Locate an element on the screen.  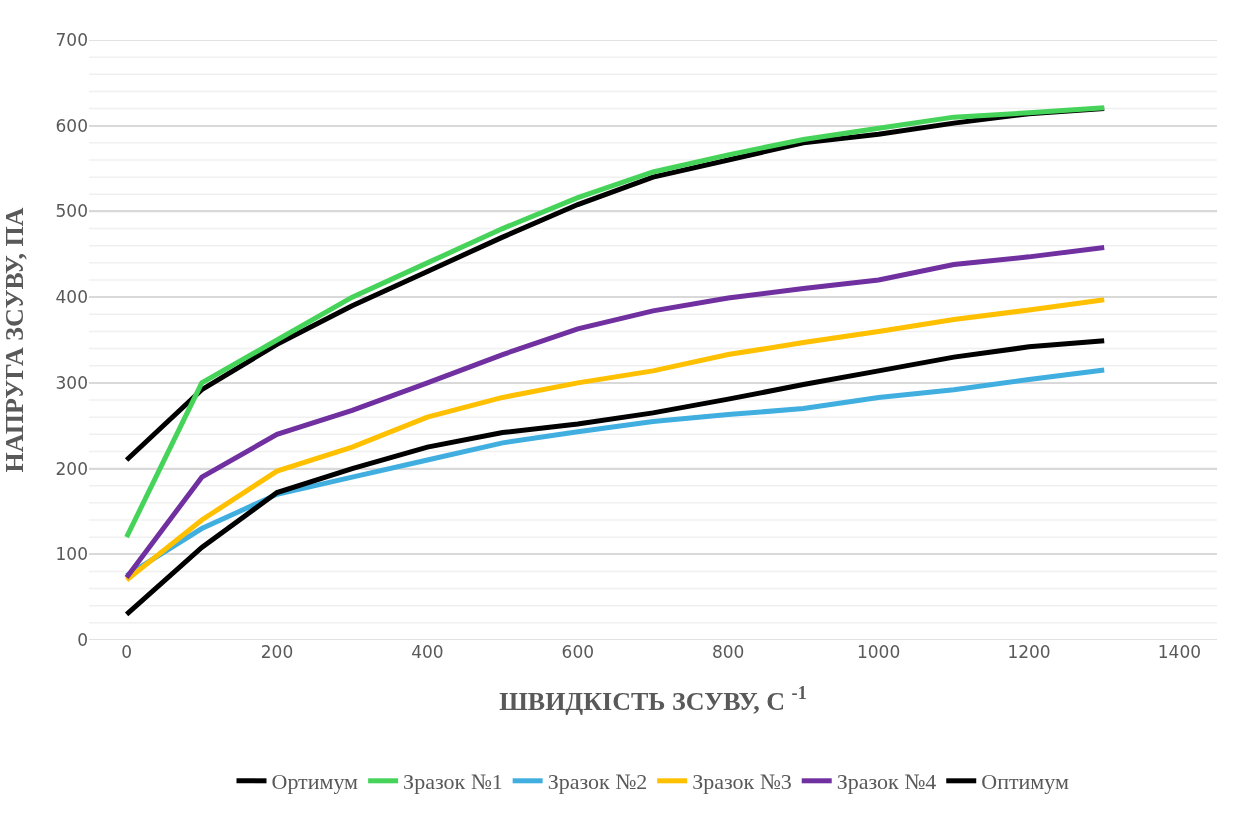
x-tick-label: 1200 is located at coordinates (1029, 652).